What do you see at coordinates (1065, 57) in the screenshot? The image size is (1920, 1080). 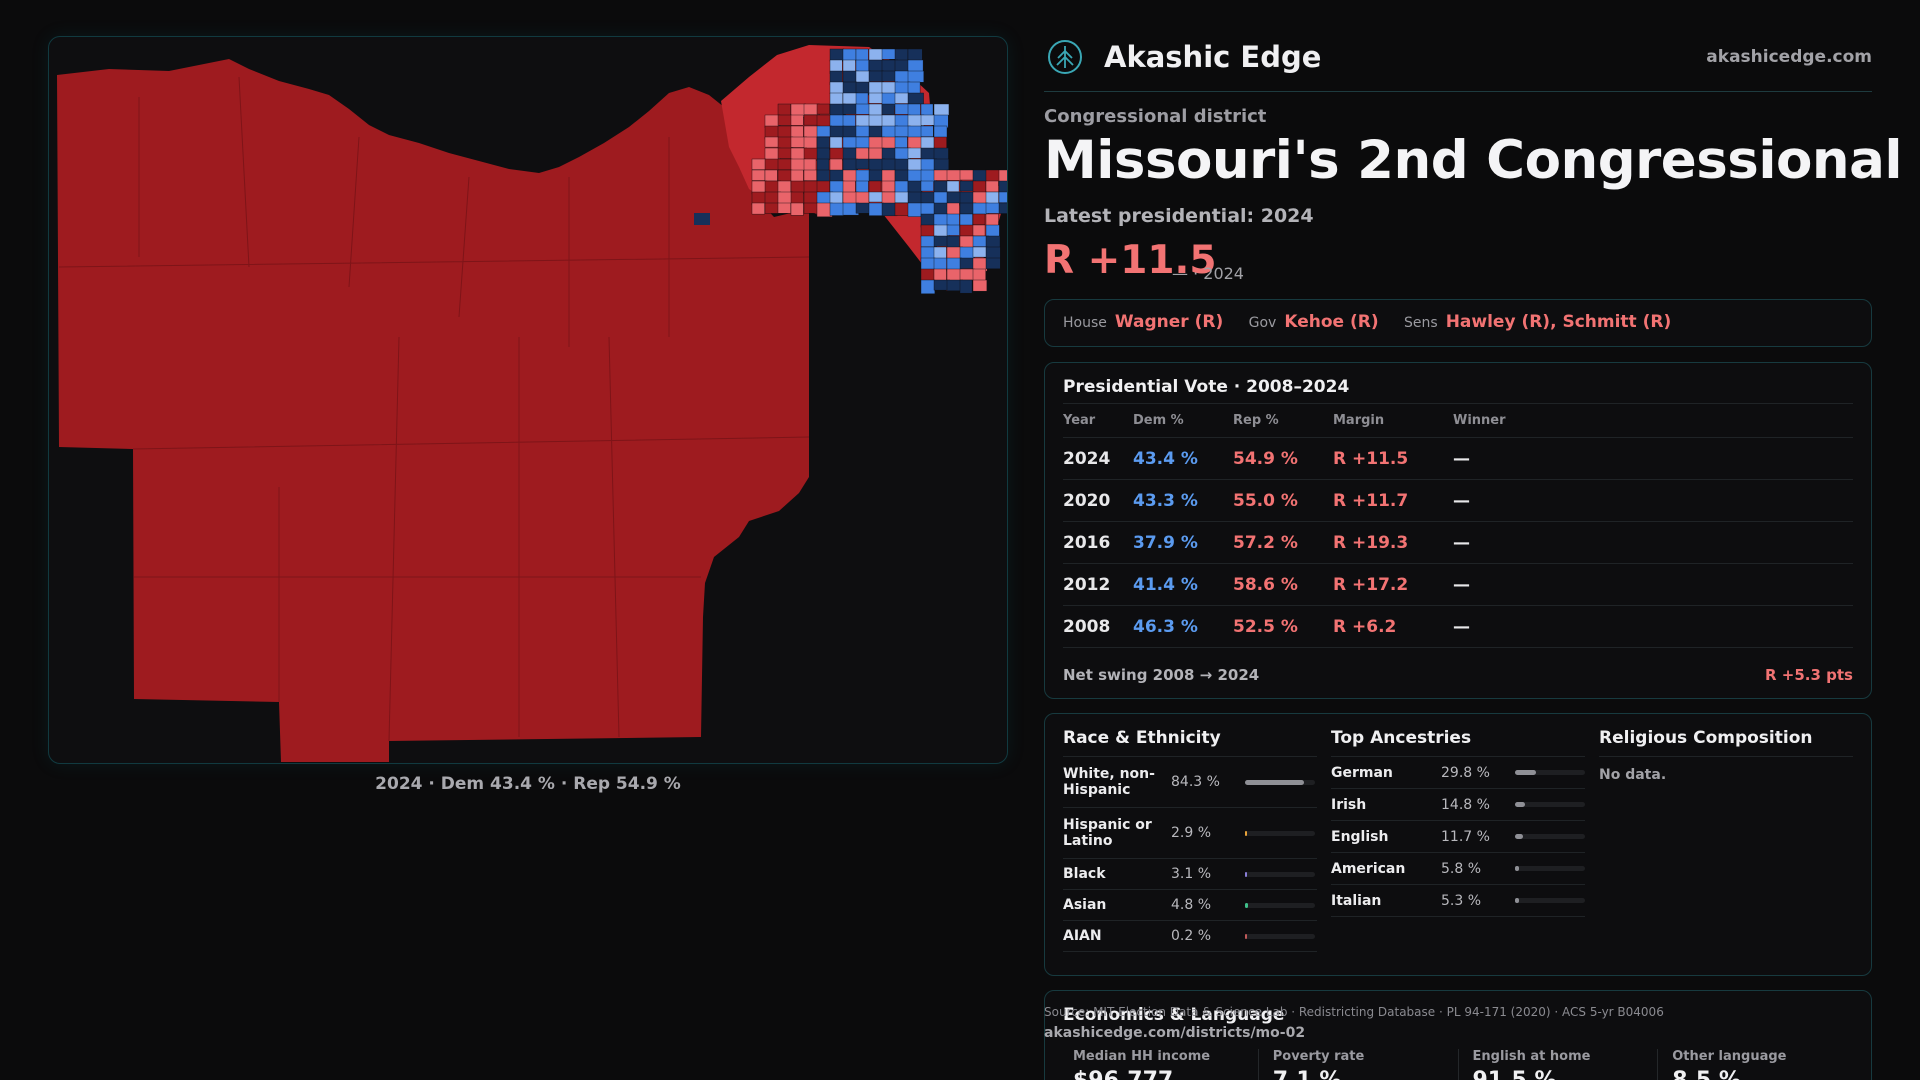 I see `tree-emblem-icon` at bounding box center [1065, 57].